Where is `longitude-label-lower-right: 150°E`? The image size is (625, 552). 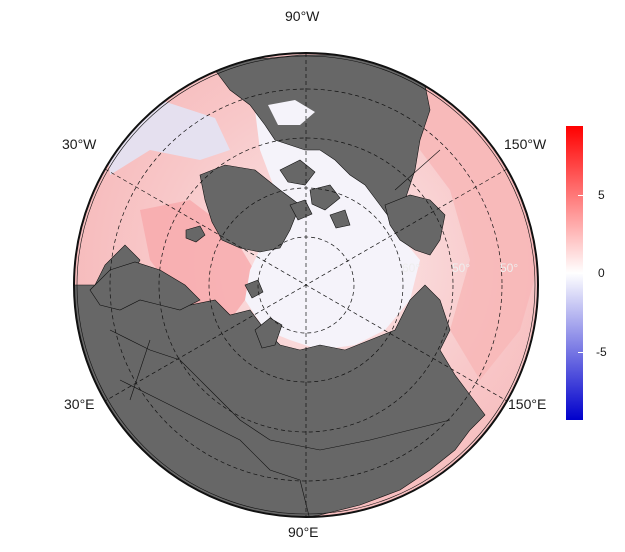
longitude-label-lower-right: 150°E is located at coordinates (527, 404).